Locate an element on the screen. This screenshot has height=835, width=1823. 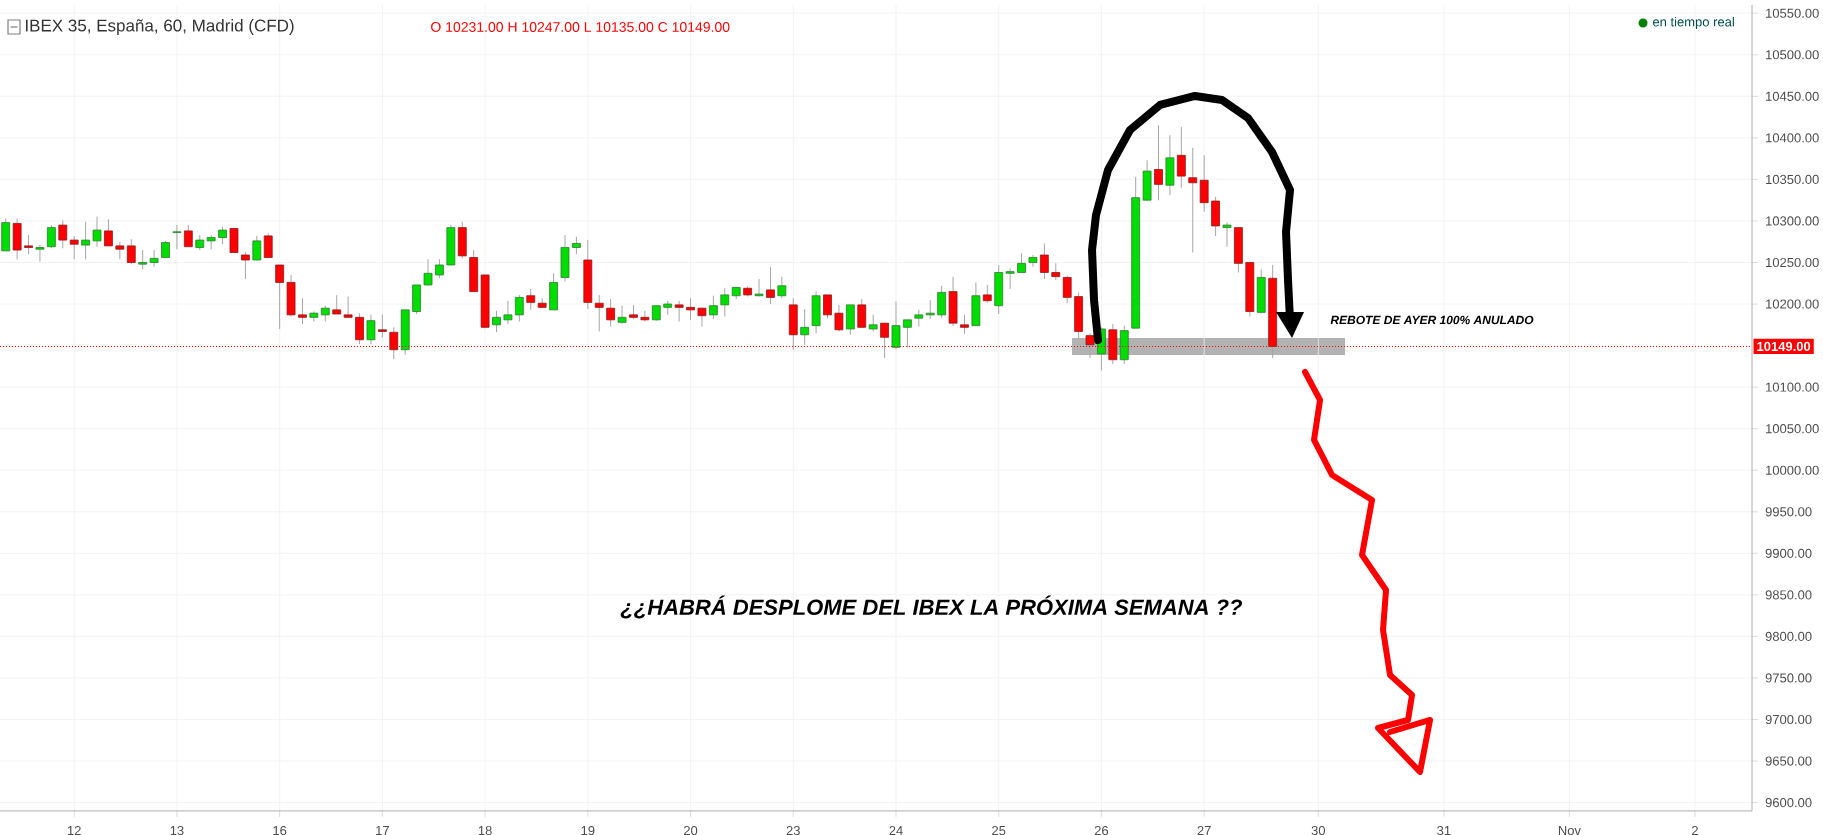
x-tick-label: 31 is located at coordinates (1444, 830).